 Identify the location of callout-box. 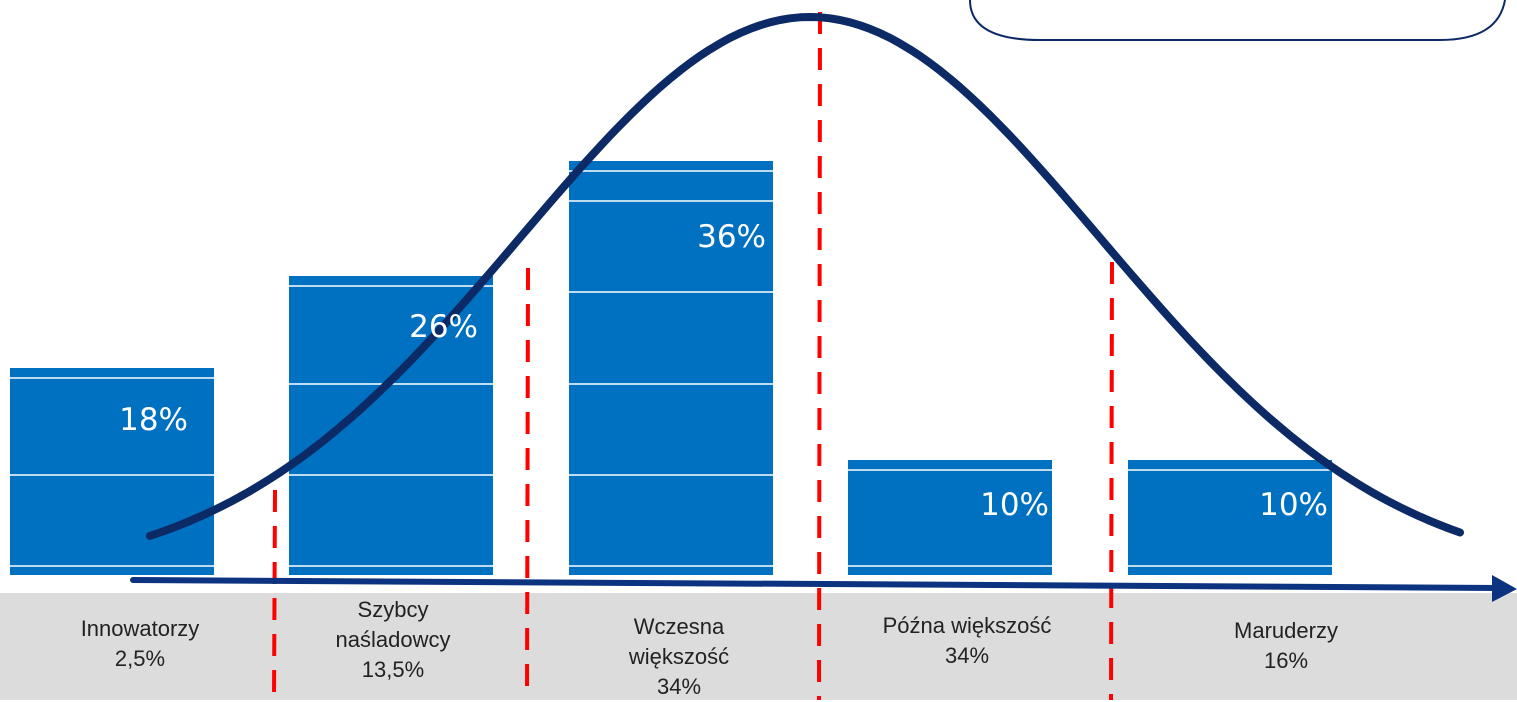
(1237, 20).